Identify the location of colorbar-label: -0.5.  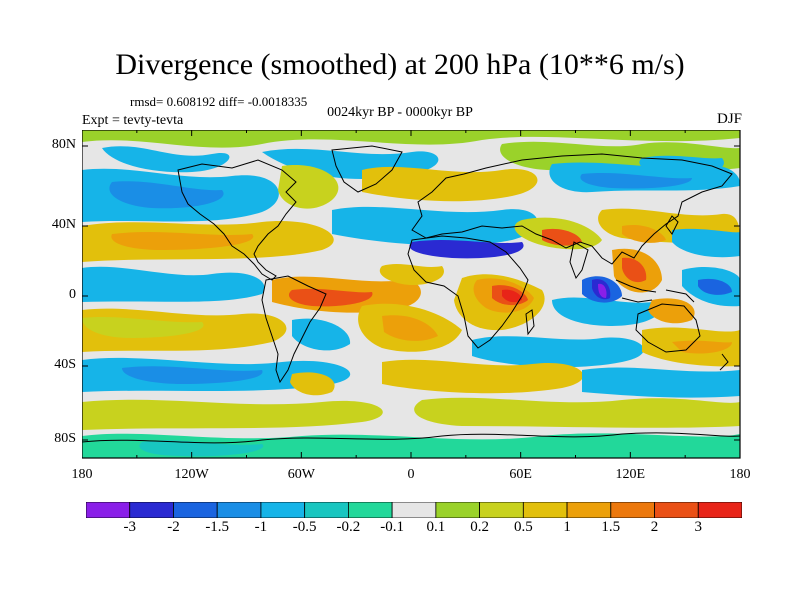
(304, 527).